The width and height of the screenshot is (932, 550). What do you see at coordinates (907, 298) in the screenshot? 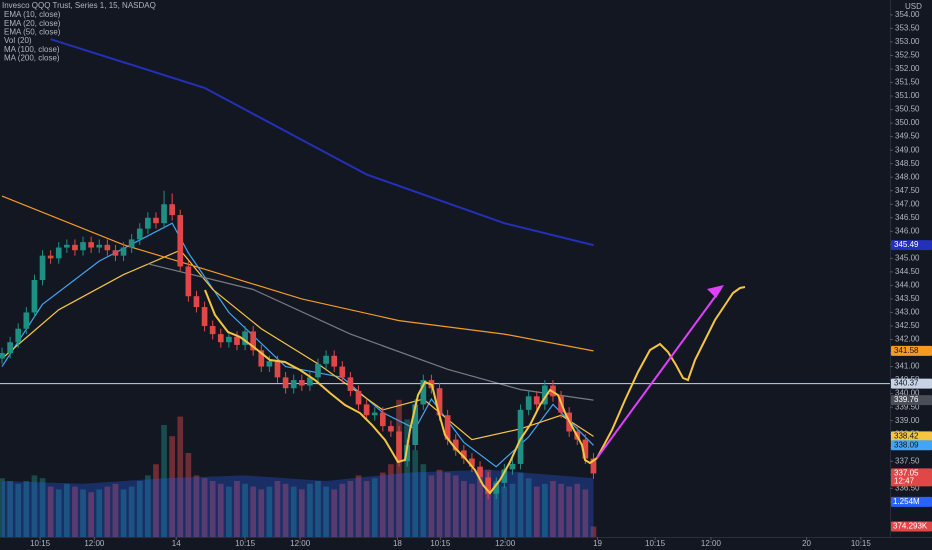
I see `y-tick-label: 343.50` at bounding box center [907, 298].